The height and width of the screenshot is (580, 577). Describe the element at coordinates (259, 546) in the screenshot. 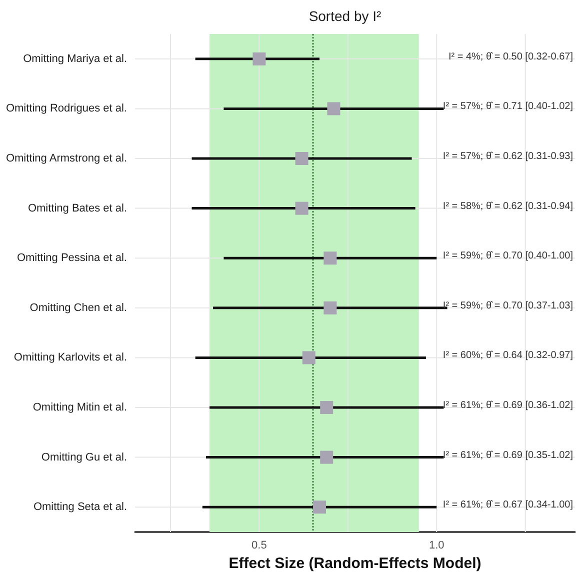

I see `x-tick-label: 0.5` at that location.